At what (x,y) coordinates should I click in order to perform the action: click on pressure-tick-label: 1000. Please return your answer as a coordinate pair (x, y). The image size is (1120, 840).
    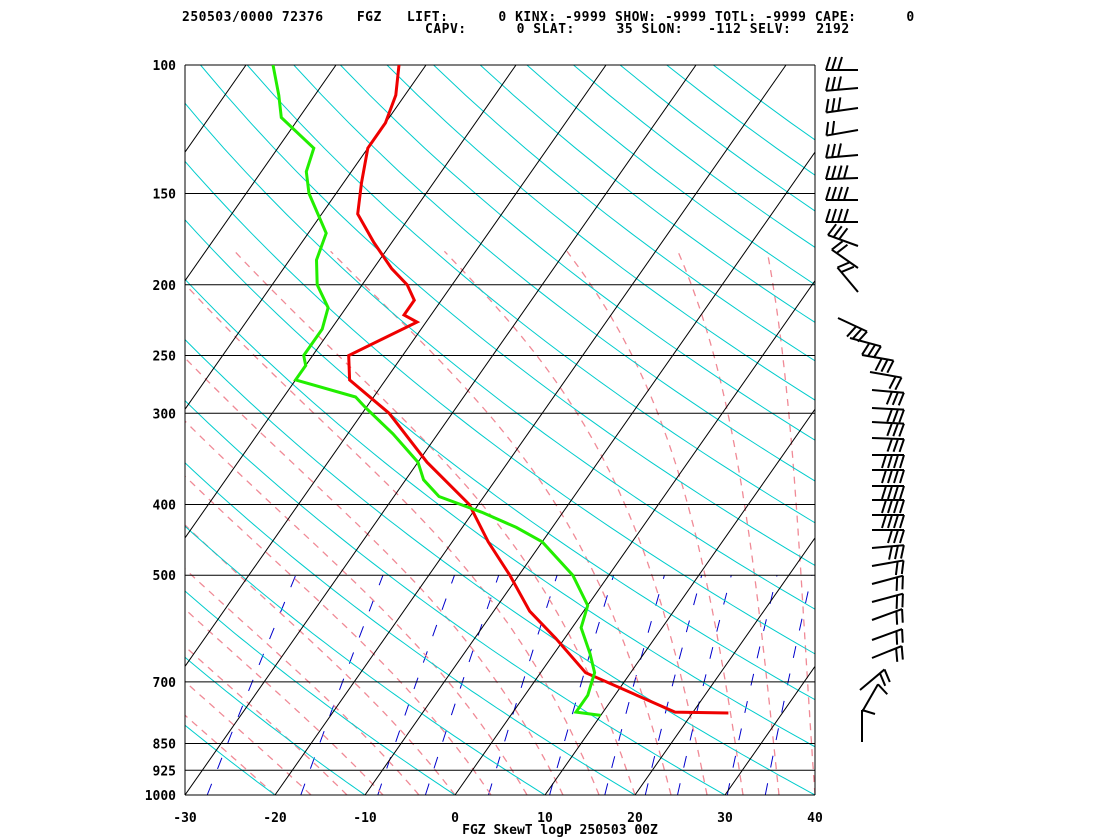
    Looking at the image, I should click on (160, 796).